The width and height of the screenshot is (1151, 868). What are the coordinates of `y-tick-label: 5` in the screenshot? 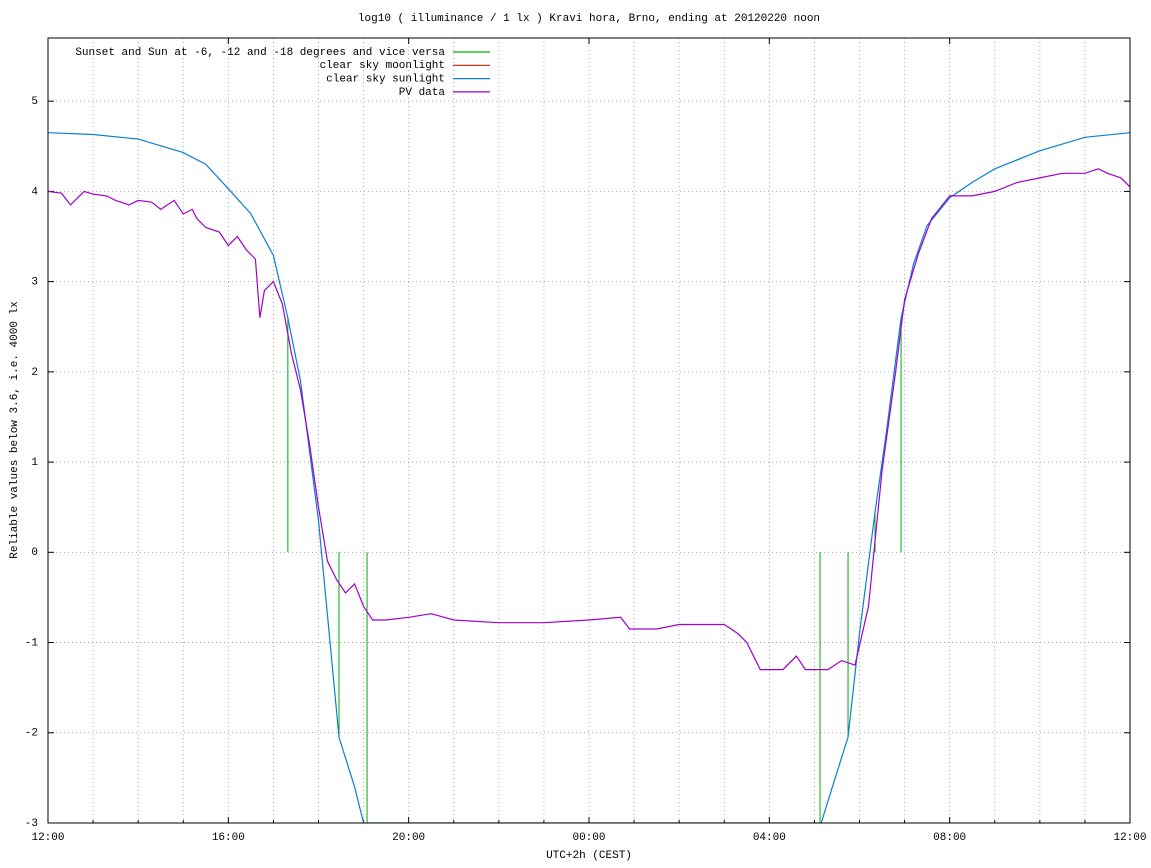 It's located at (34, 102).